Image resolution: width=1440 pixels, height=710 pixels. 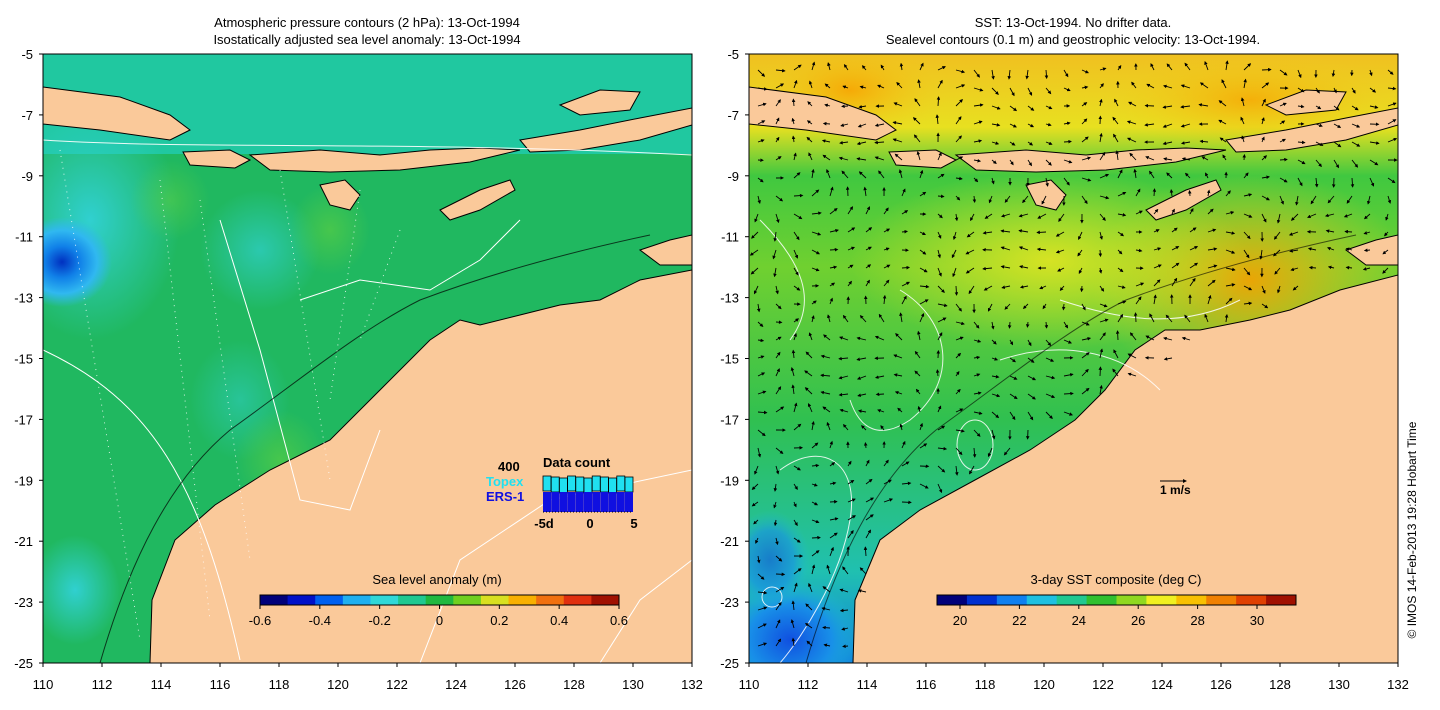 What do you see at coordinates (571, 502) in the screenshot?
I see `inset-ers-bar` at bounding box center [571, 502].